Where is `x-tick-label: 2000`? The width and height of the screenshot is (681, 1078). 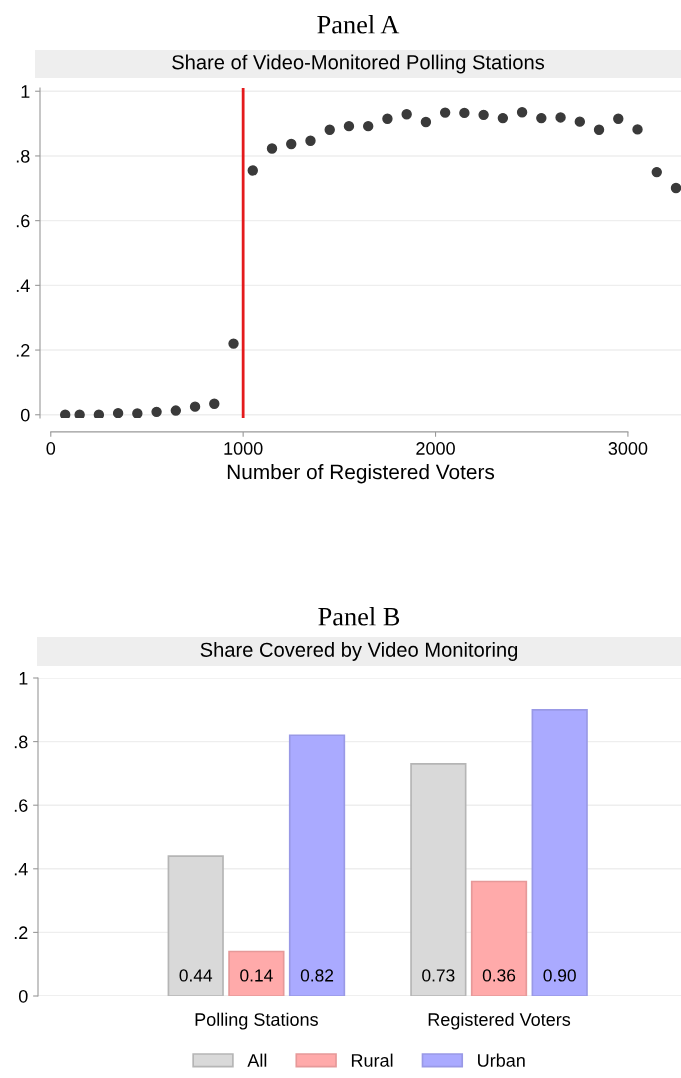 x-tick-label: 2000 is located at coordinates (435, 448).